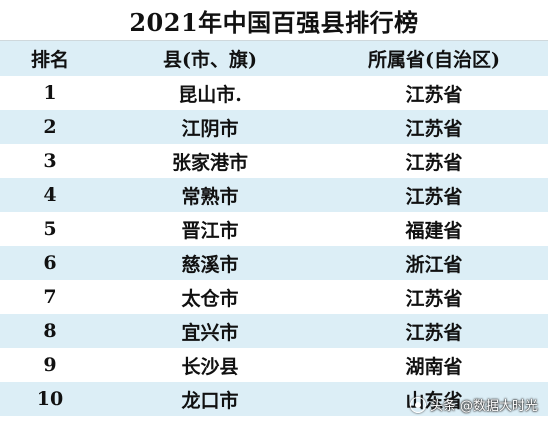  I want to click on table-row: 1 昆山市. 江苏省, so click(274, 93).